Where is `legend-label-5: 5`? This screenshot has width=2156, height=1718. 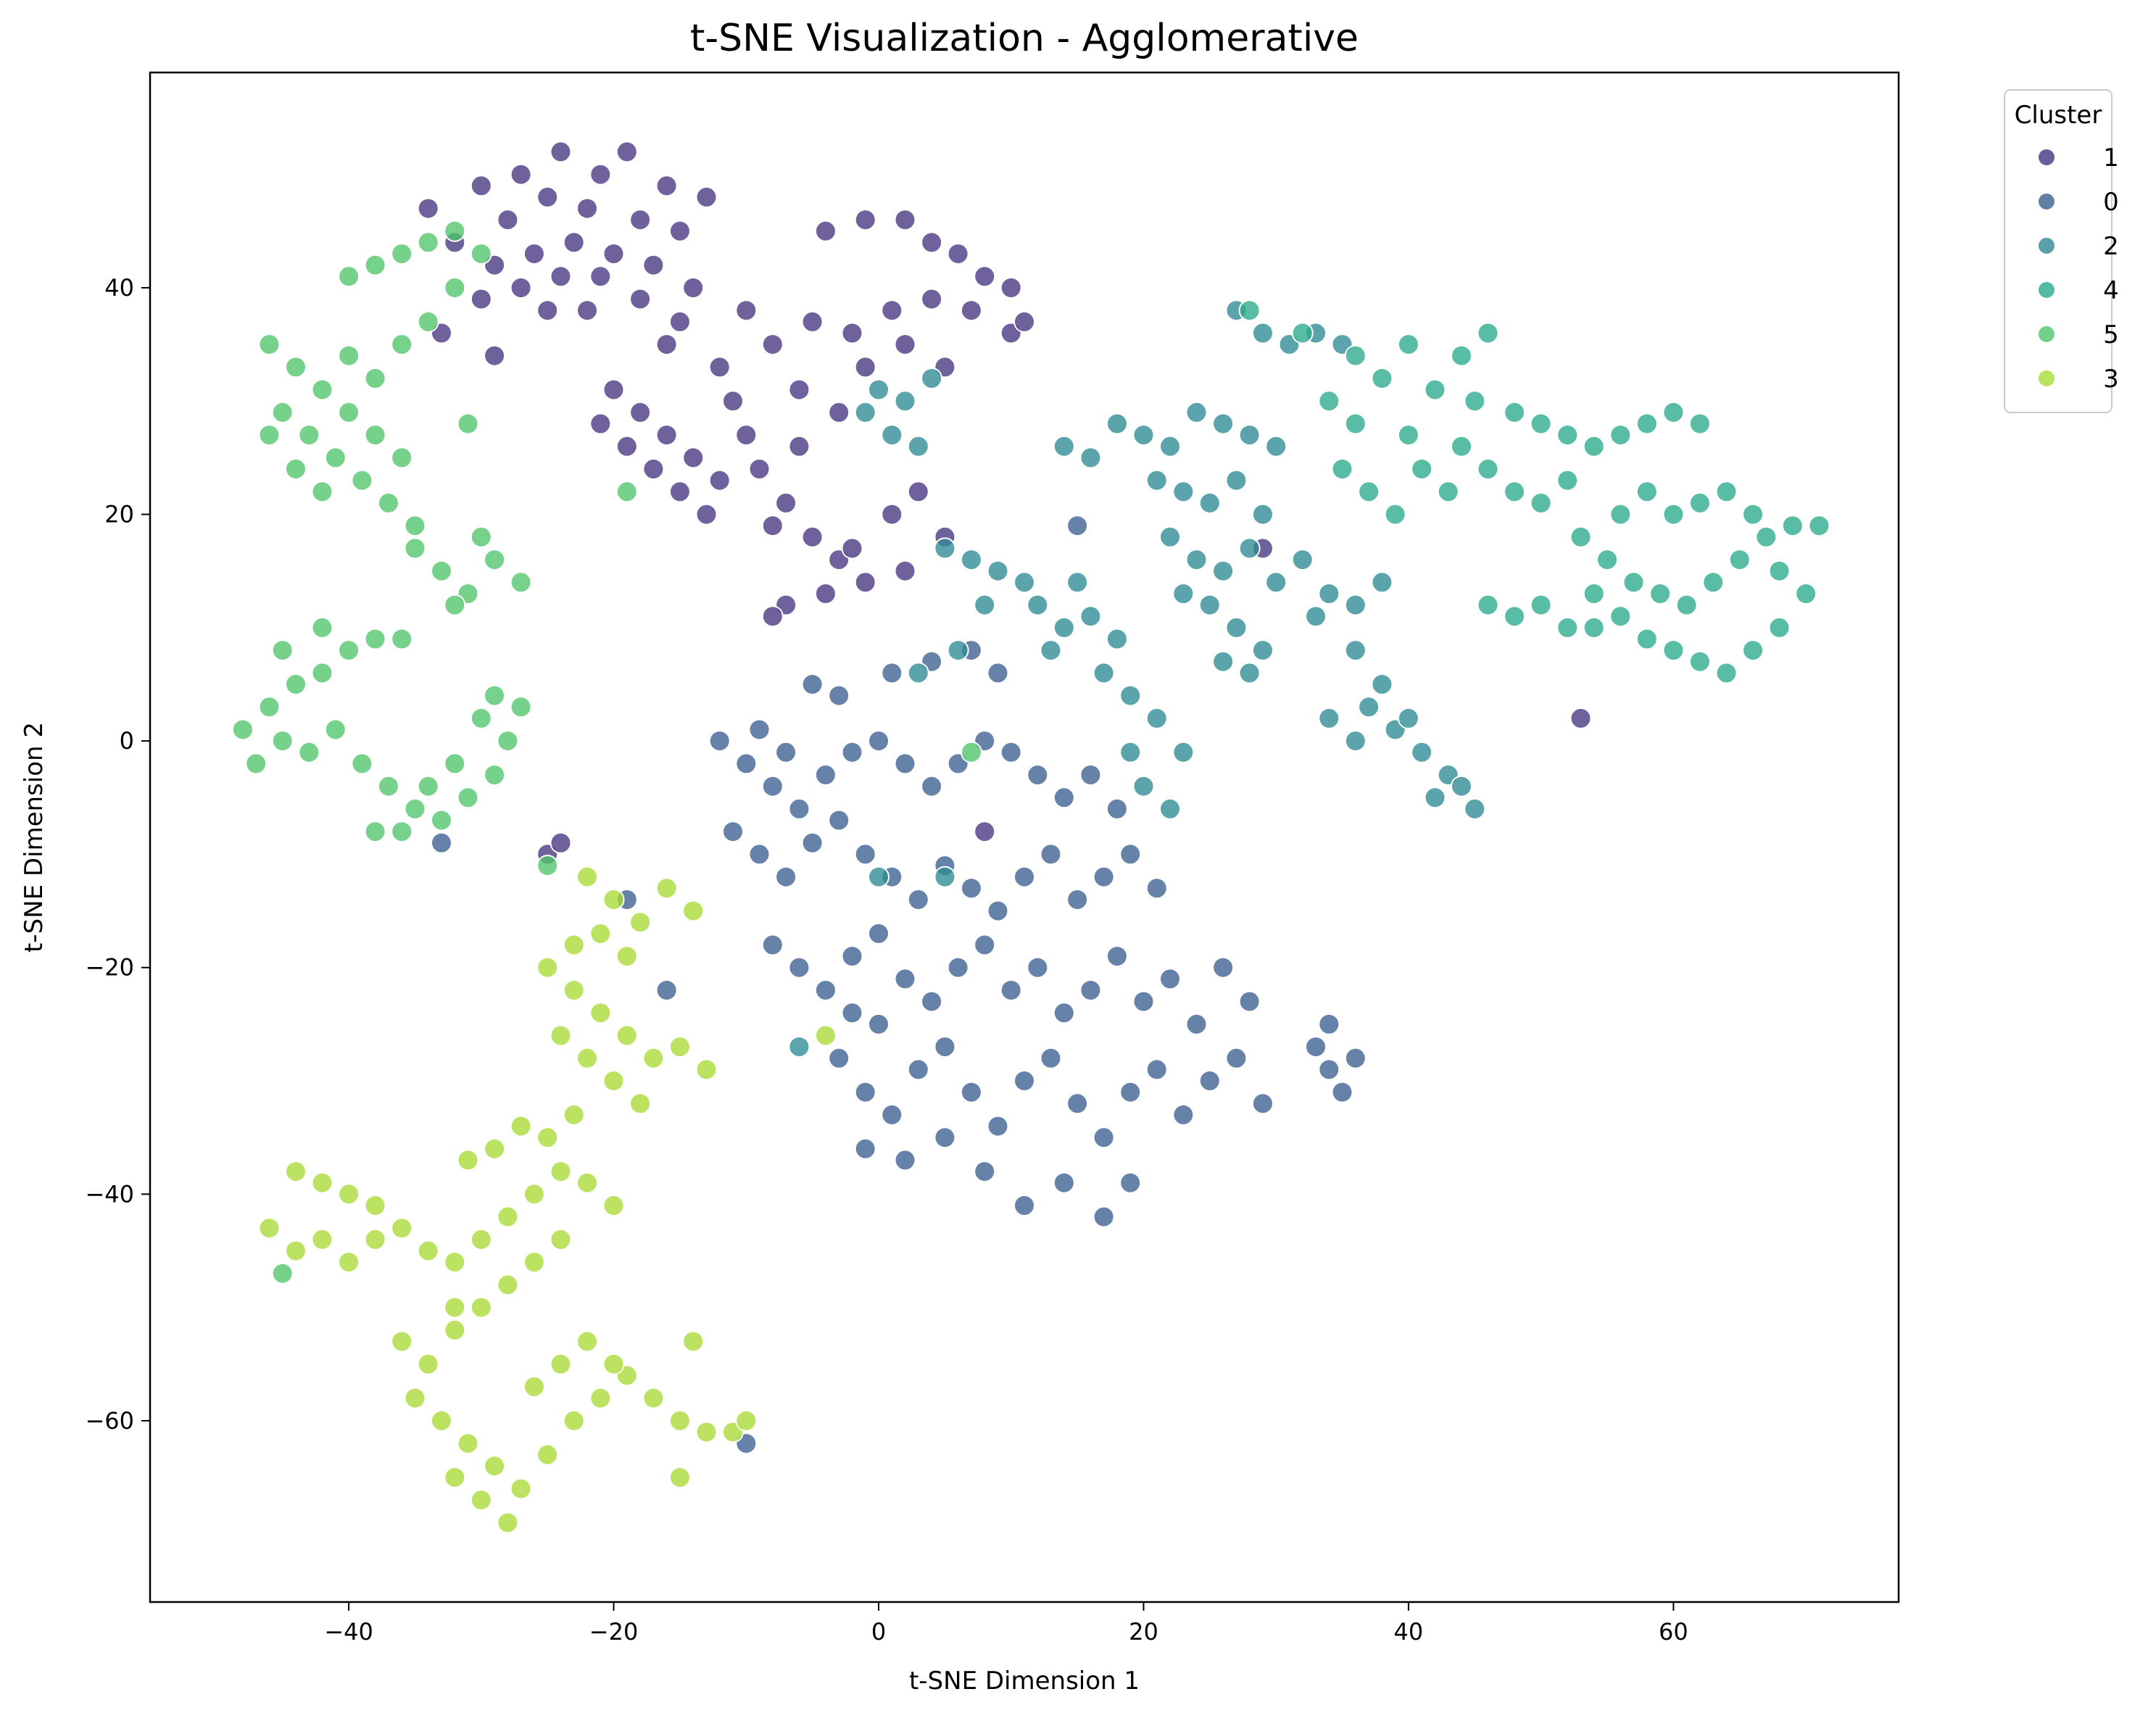
legend-label-5: 5 is located at coordinates (2111, 334).